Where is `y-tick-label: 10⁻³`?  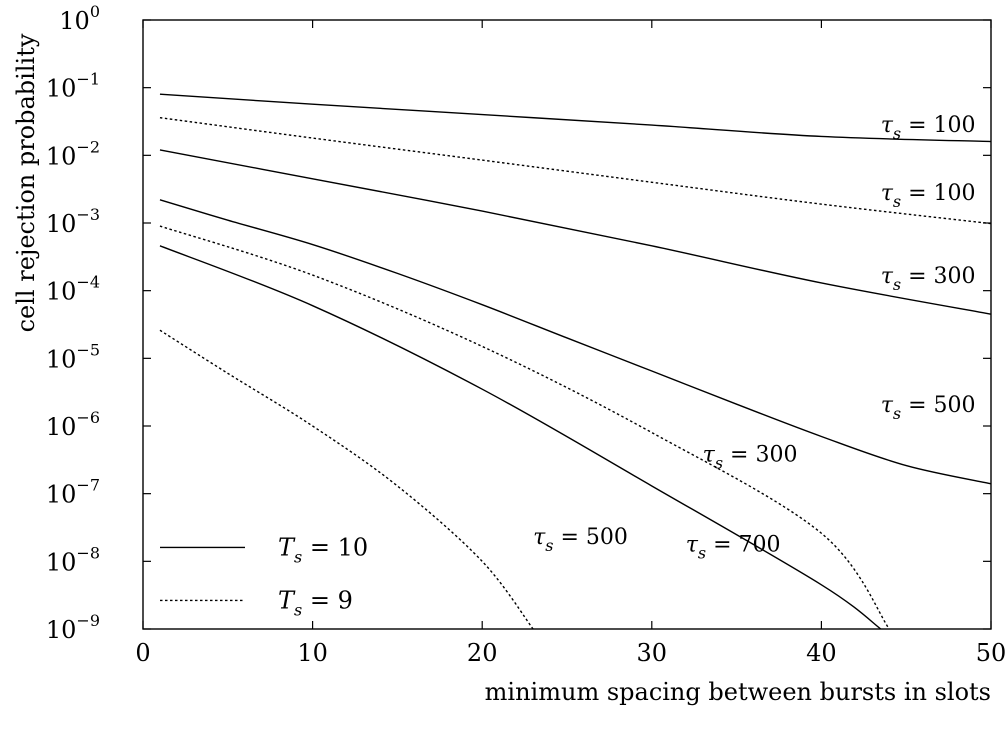 y-tick-label: 10⁻³ is located at coordinates (73, 221).